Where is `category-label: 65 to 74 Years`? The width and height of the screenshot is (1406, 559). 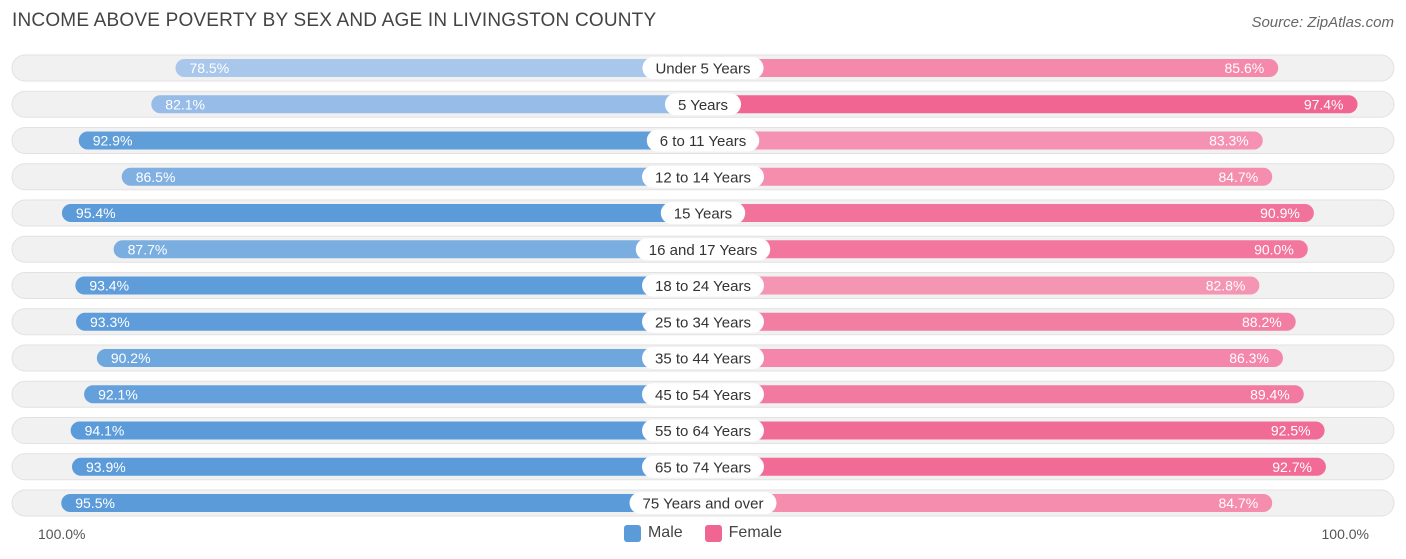
category-label: 65 to 74 Years is located at coordinates (703, 467).